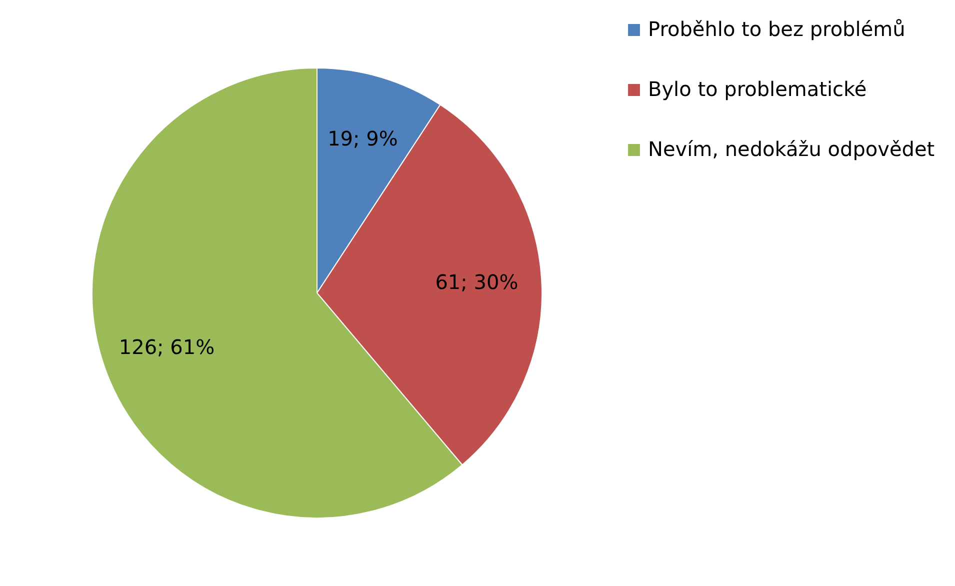 Image resolution: width=955 pixels, height=586 pixels. I want to click on legend-label: Bylo to problematické, so click(757, 89).